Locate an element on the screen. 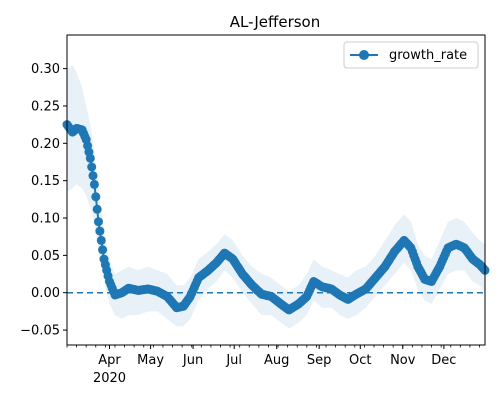 The image size is (500, 400). y-tick-label: −0.05 is located at coordinates (40, 331).